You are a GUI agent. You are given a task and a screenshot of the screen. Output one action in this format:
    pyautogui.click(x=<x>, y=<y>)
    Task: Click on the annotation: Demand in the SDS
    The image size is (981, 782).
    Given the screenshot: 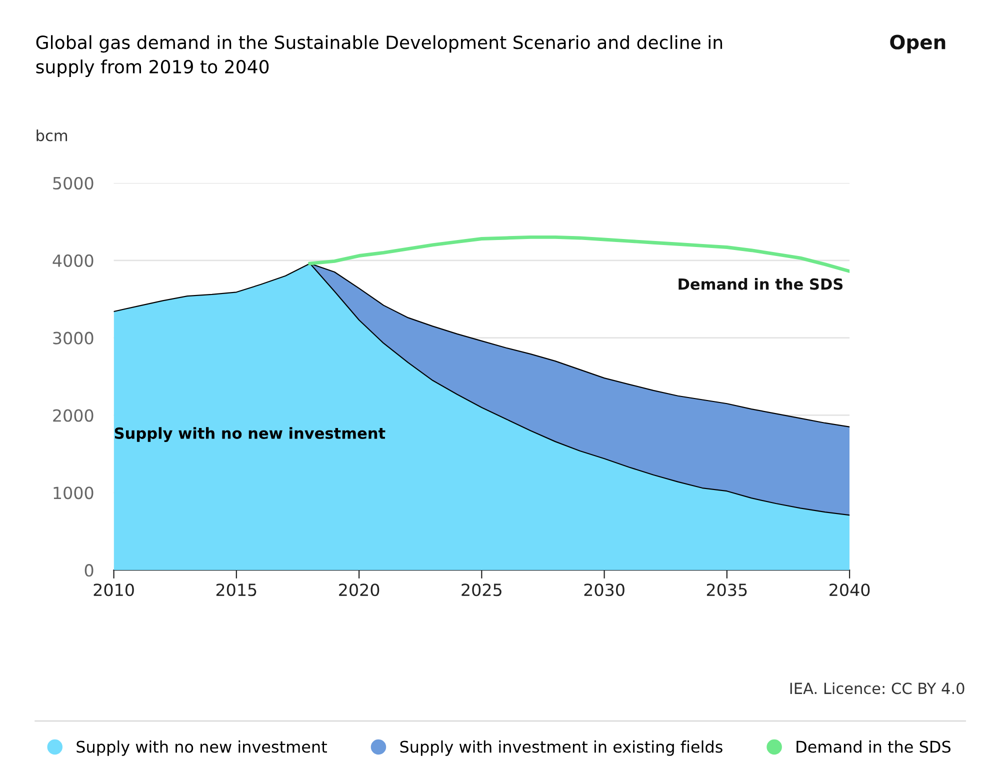 What is the action you would take?
    pyautogui.click(x=760, y=284)
    